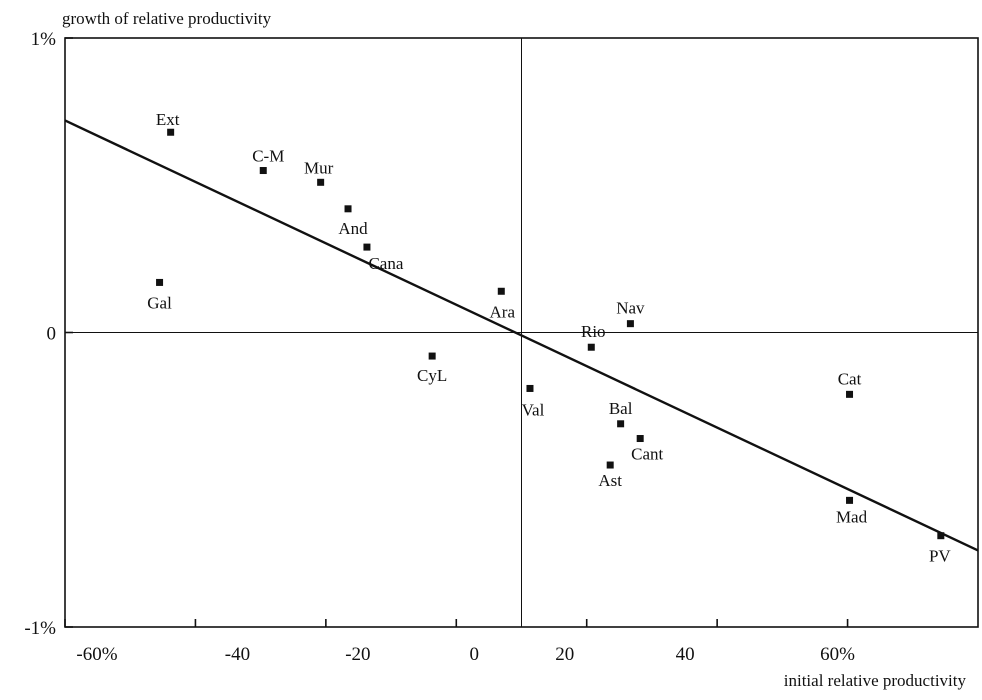 This screenshot has width=982, height=700. What do you see at coordinates (459, 642) in the screenshot?
I see `x-ticks: -60% -40 -20 0 20 40 60%` at bounding box center [459, 642].